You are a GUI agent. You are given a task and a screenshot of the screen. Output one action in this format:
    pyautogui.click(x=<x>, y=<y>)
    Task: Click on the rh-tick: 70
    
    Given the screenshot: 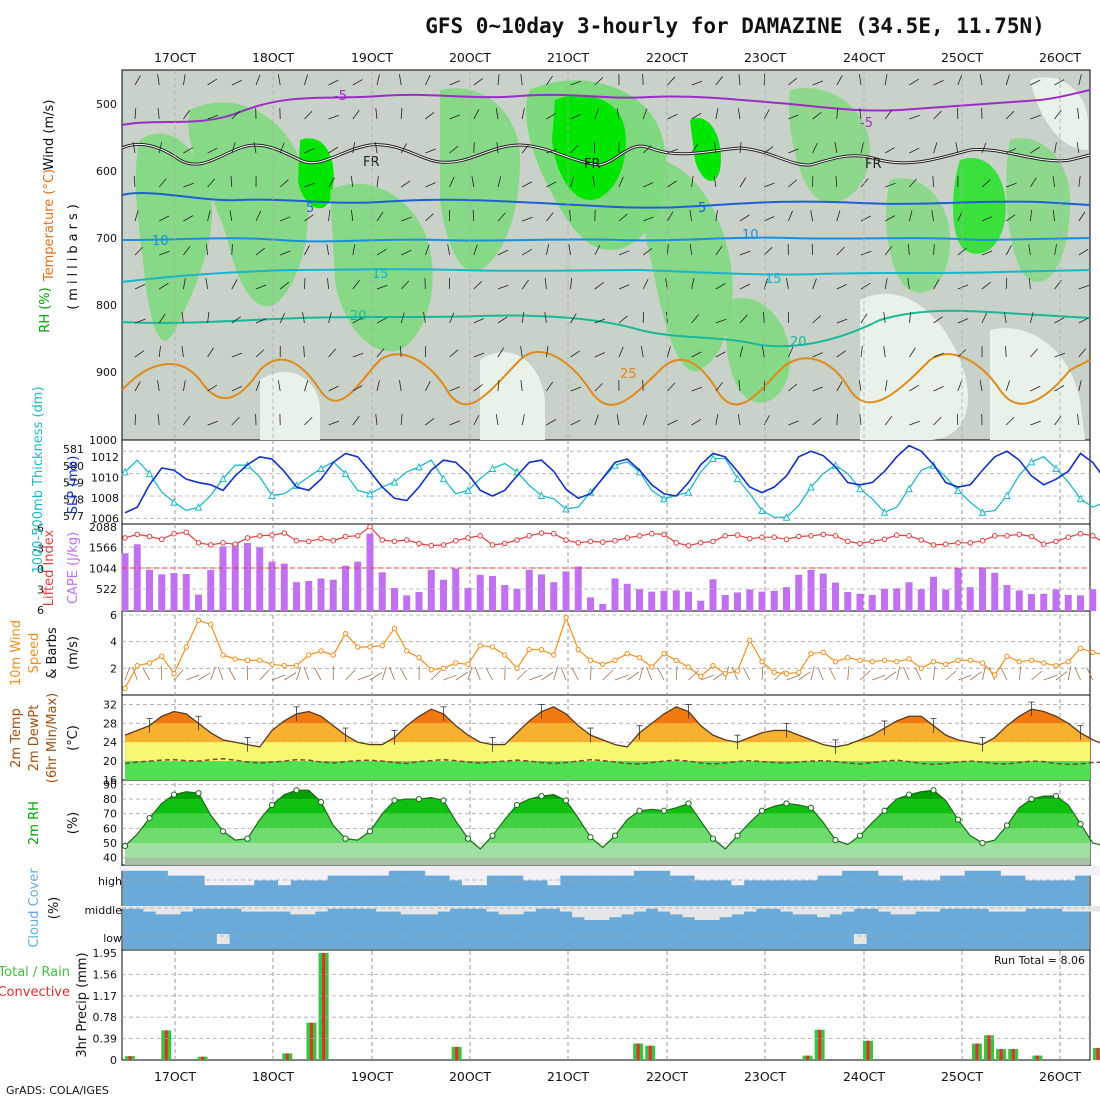 What is the action you would take?
    pyautogui.click(x=110, y=814)
    